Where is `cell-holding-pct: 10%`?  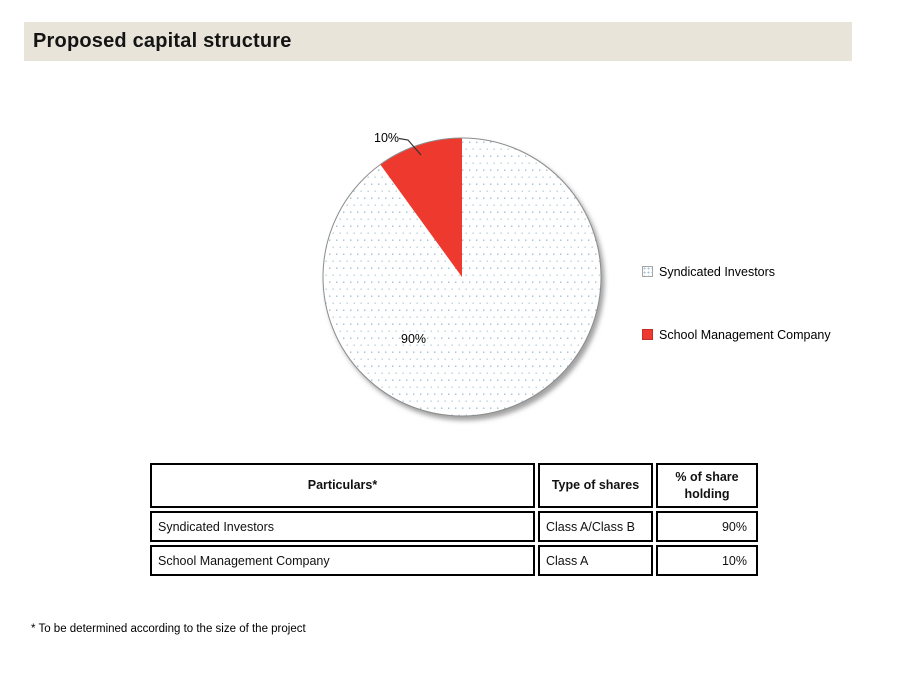 cell-holding-pct: 10% is located at coordinates (707, 560).